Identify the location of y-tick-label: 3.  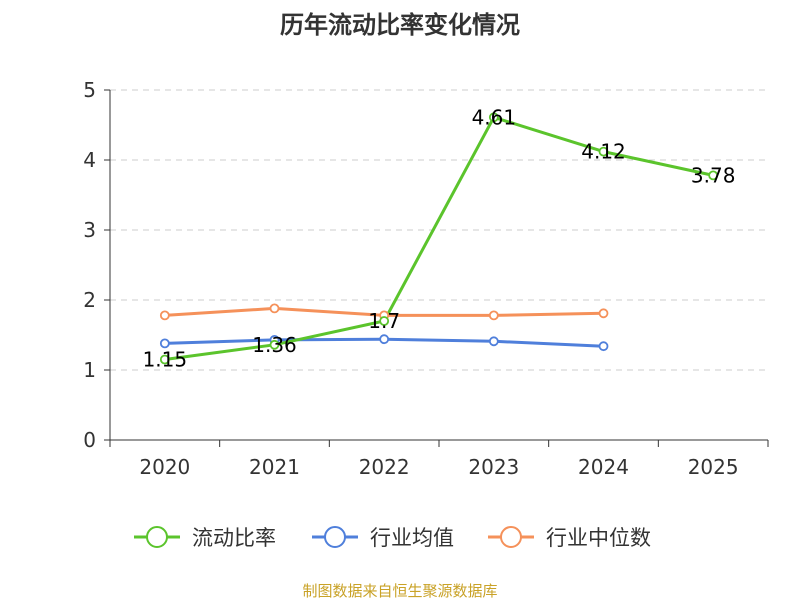
(89, 230).